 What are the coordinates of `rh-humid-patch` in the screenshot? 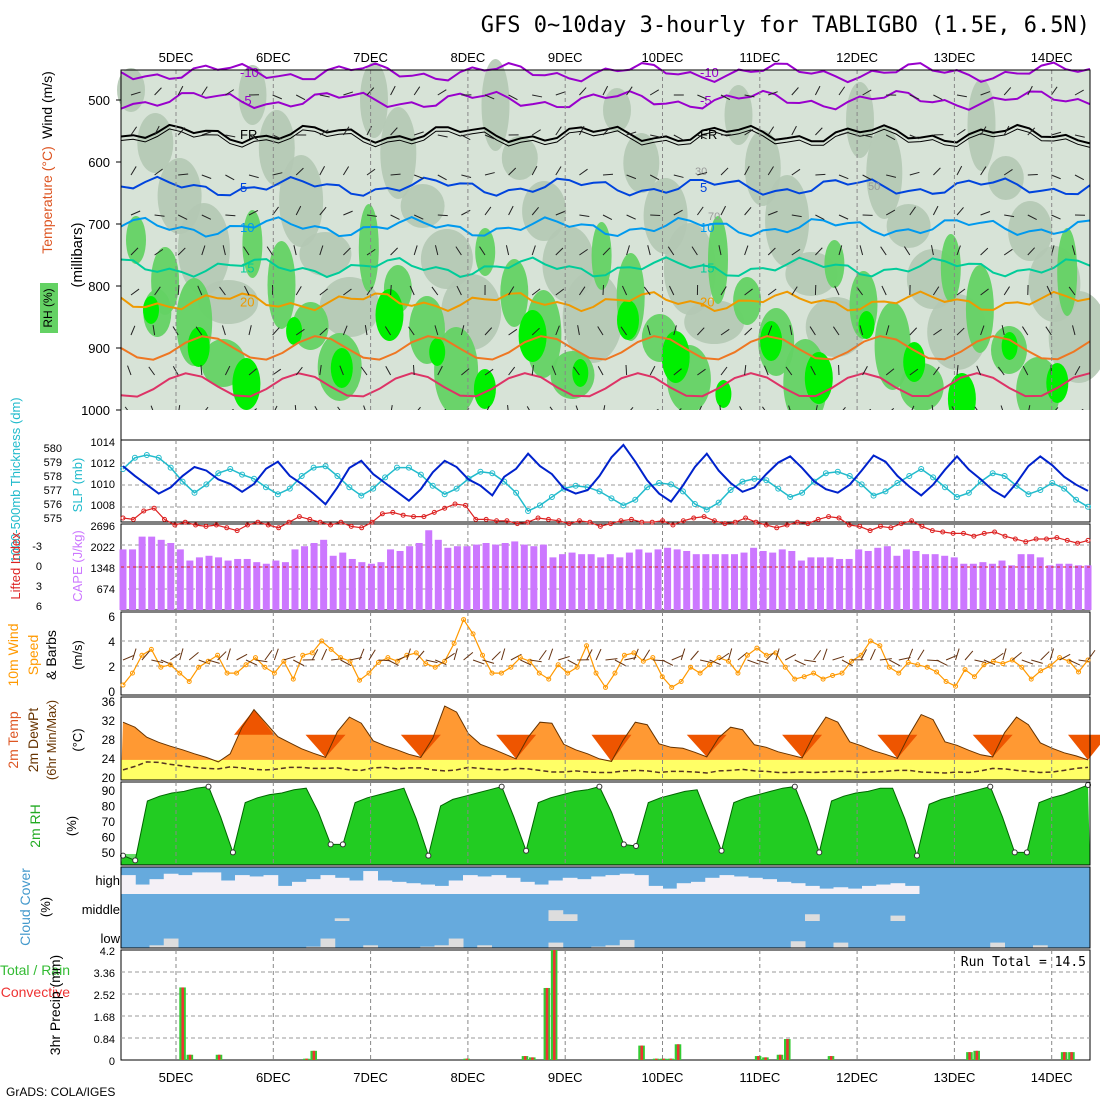 It's located at (892, 346).